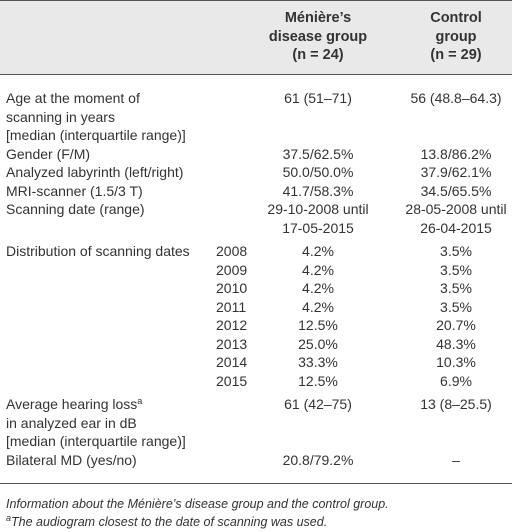  I want to click on row-label-text: Average hearing loss, so click(72, 404).